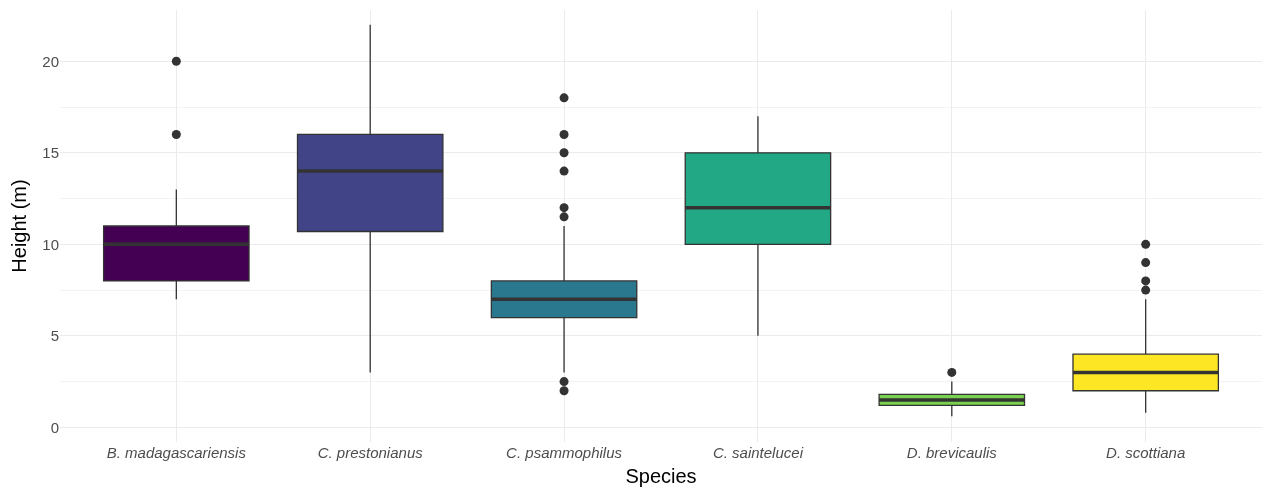  I want to click on x-tick-label: D. scottiana, so click(1146, 452).